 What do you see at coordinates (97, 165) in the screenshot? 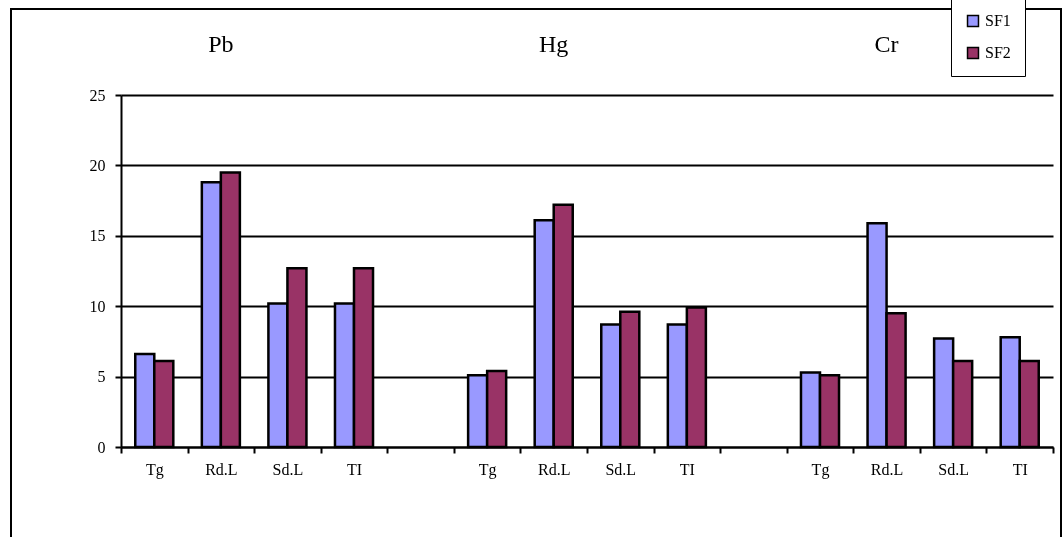
I see `y-tick-label: 20` at bounding box center [97, 165].